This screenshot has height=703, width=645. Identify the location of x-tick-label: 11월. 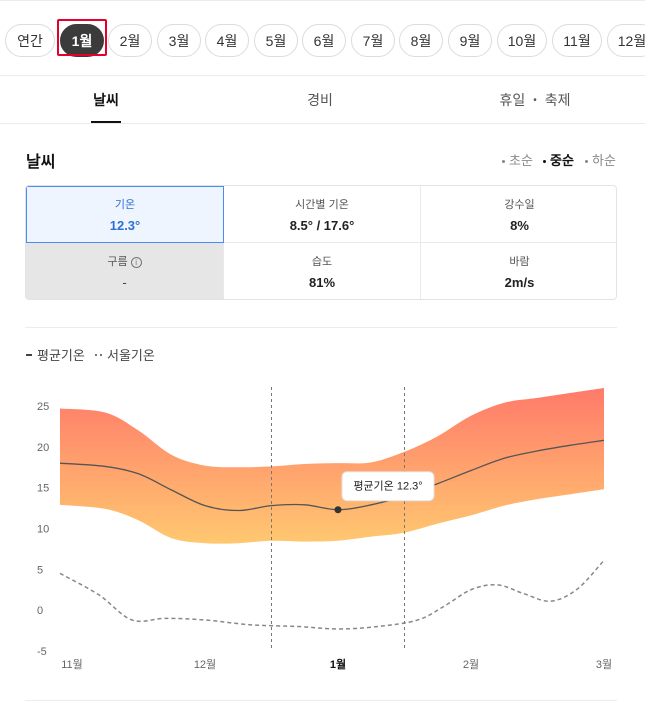
(72, 664).